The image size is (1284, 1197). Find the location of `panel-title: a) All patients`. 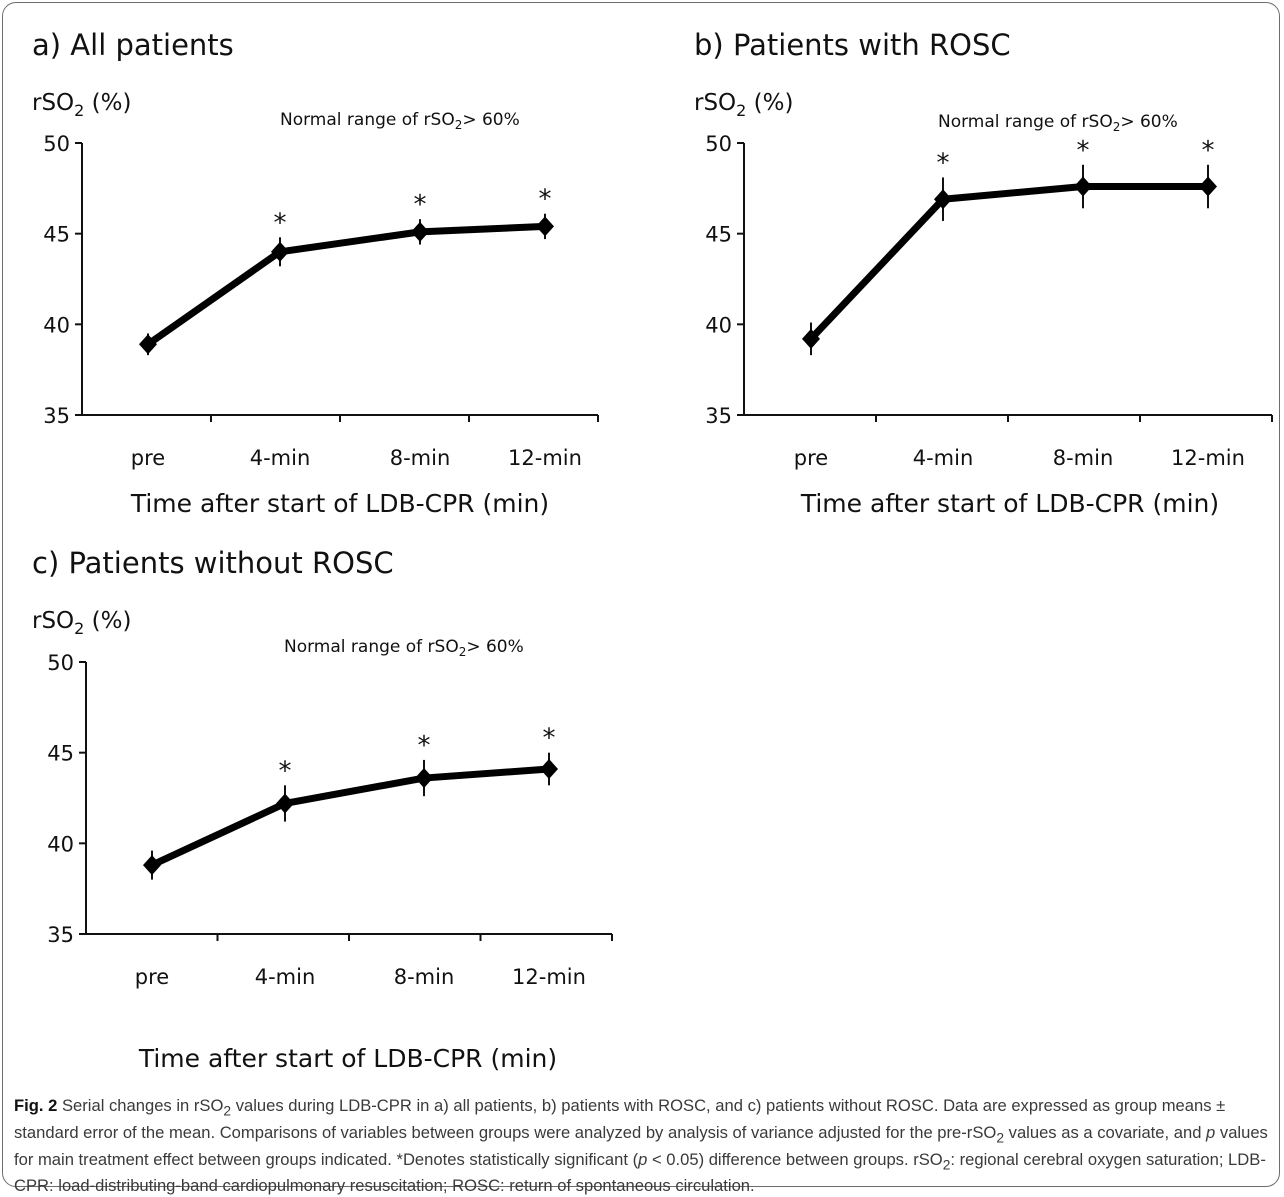

panel-title: a) All patients is located at coordinates (133, 45).